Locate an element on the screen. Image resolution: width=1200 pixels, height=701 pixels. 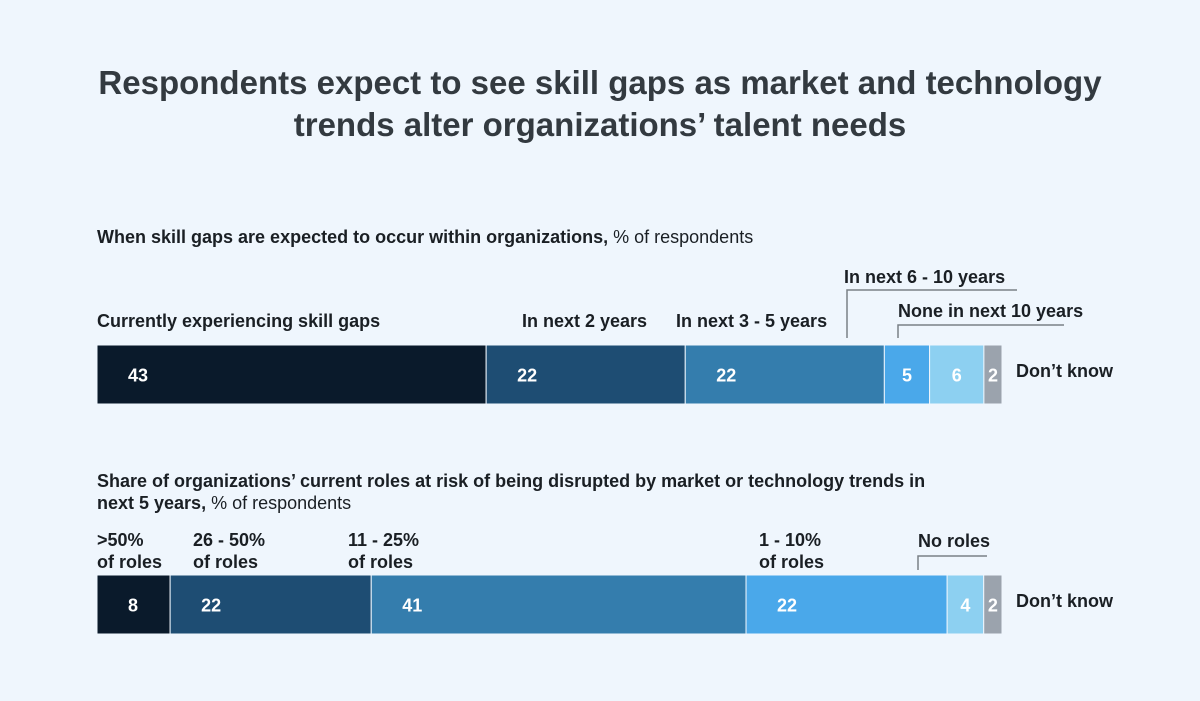
category-label: 11 - 25% is located at coordinates (383, 540).